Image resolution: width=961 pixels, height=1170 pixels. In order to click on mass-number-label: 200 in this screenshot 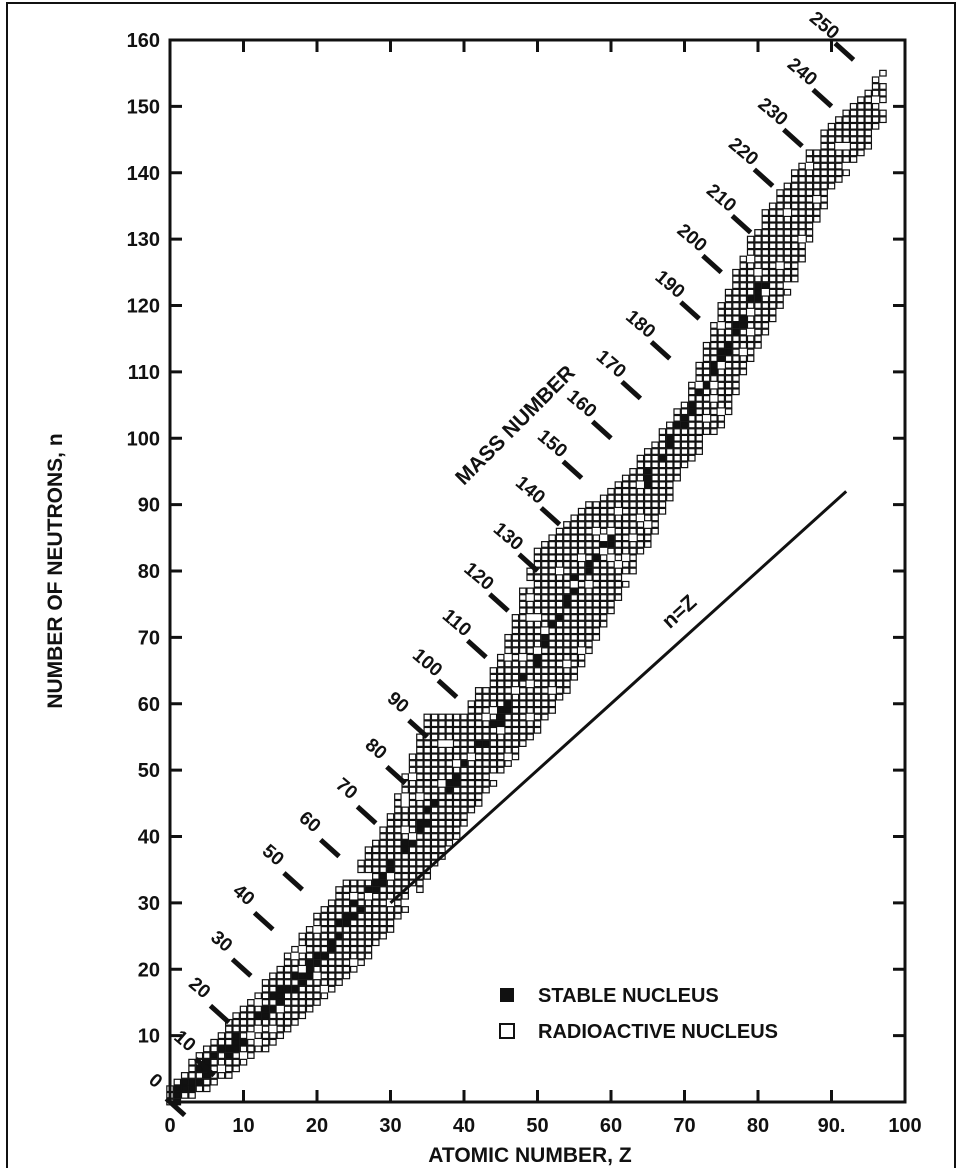, I will do `click(692, 238)`.